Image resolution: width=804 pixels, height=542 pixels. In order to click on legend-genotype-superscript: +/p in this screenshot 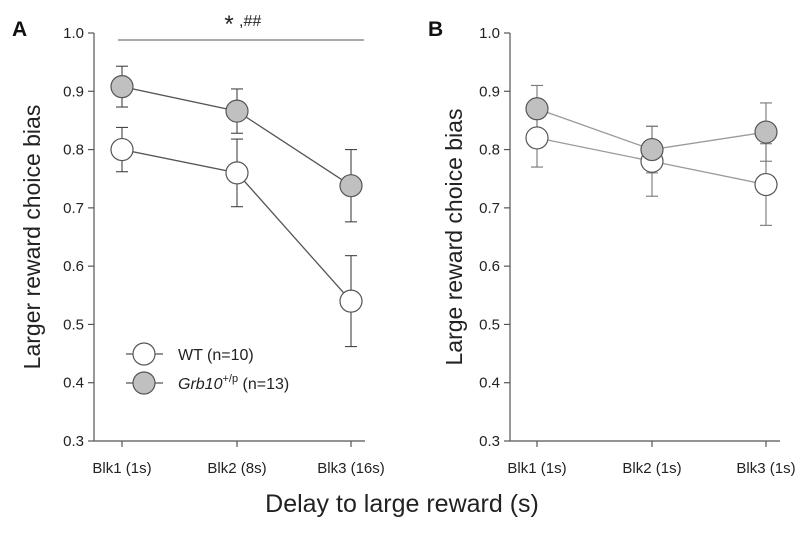, I will do `click(230, 379)`.